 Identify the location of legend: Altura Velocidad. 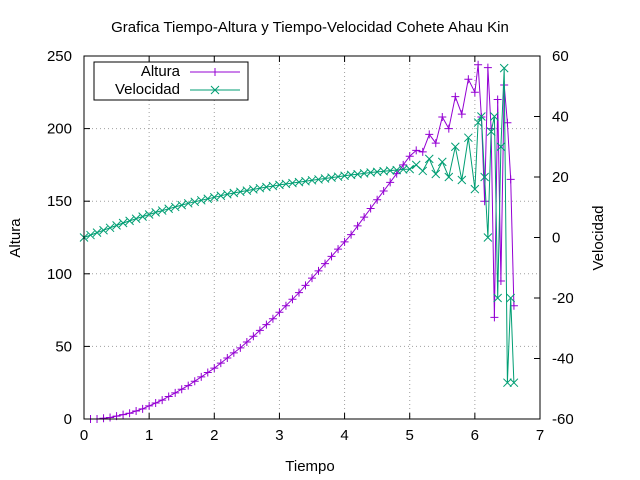
(171, 81).